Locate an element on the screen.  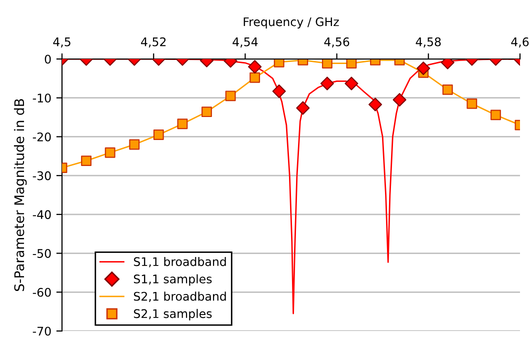
y-tick-label: -20 is located at coordinates (41, 137).